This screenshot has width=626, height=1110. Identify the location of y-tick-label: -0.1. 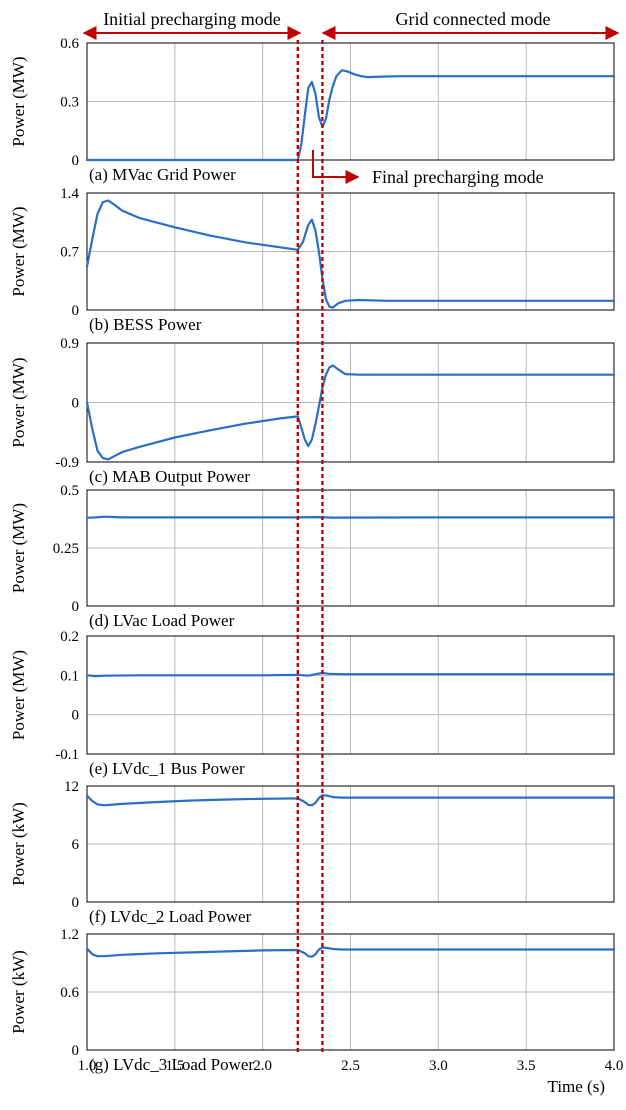
(67, 755).